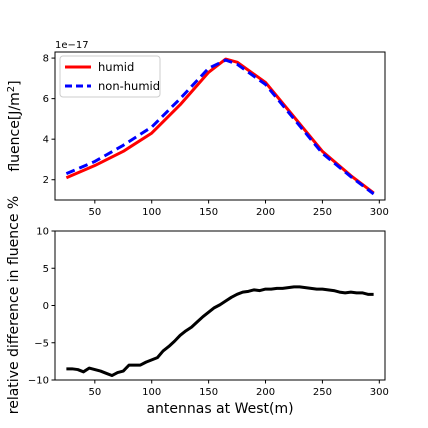 The image size is (428, 428). I want to click on top-y-axis-label: fluence[J/m2], so click(14, 125).